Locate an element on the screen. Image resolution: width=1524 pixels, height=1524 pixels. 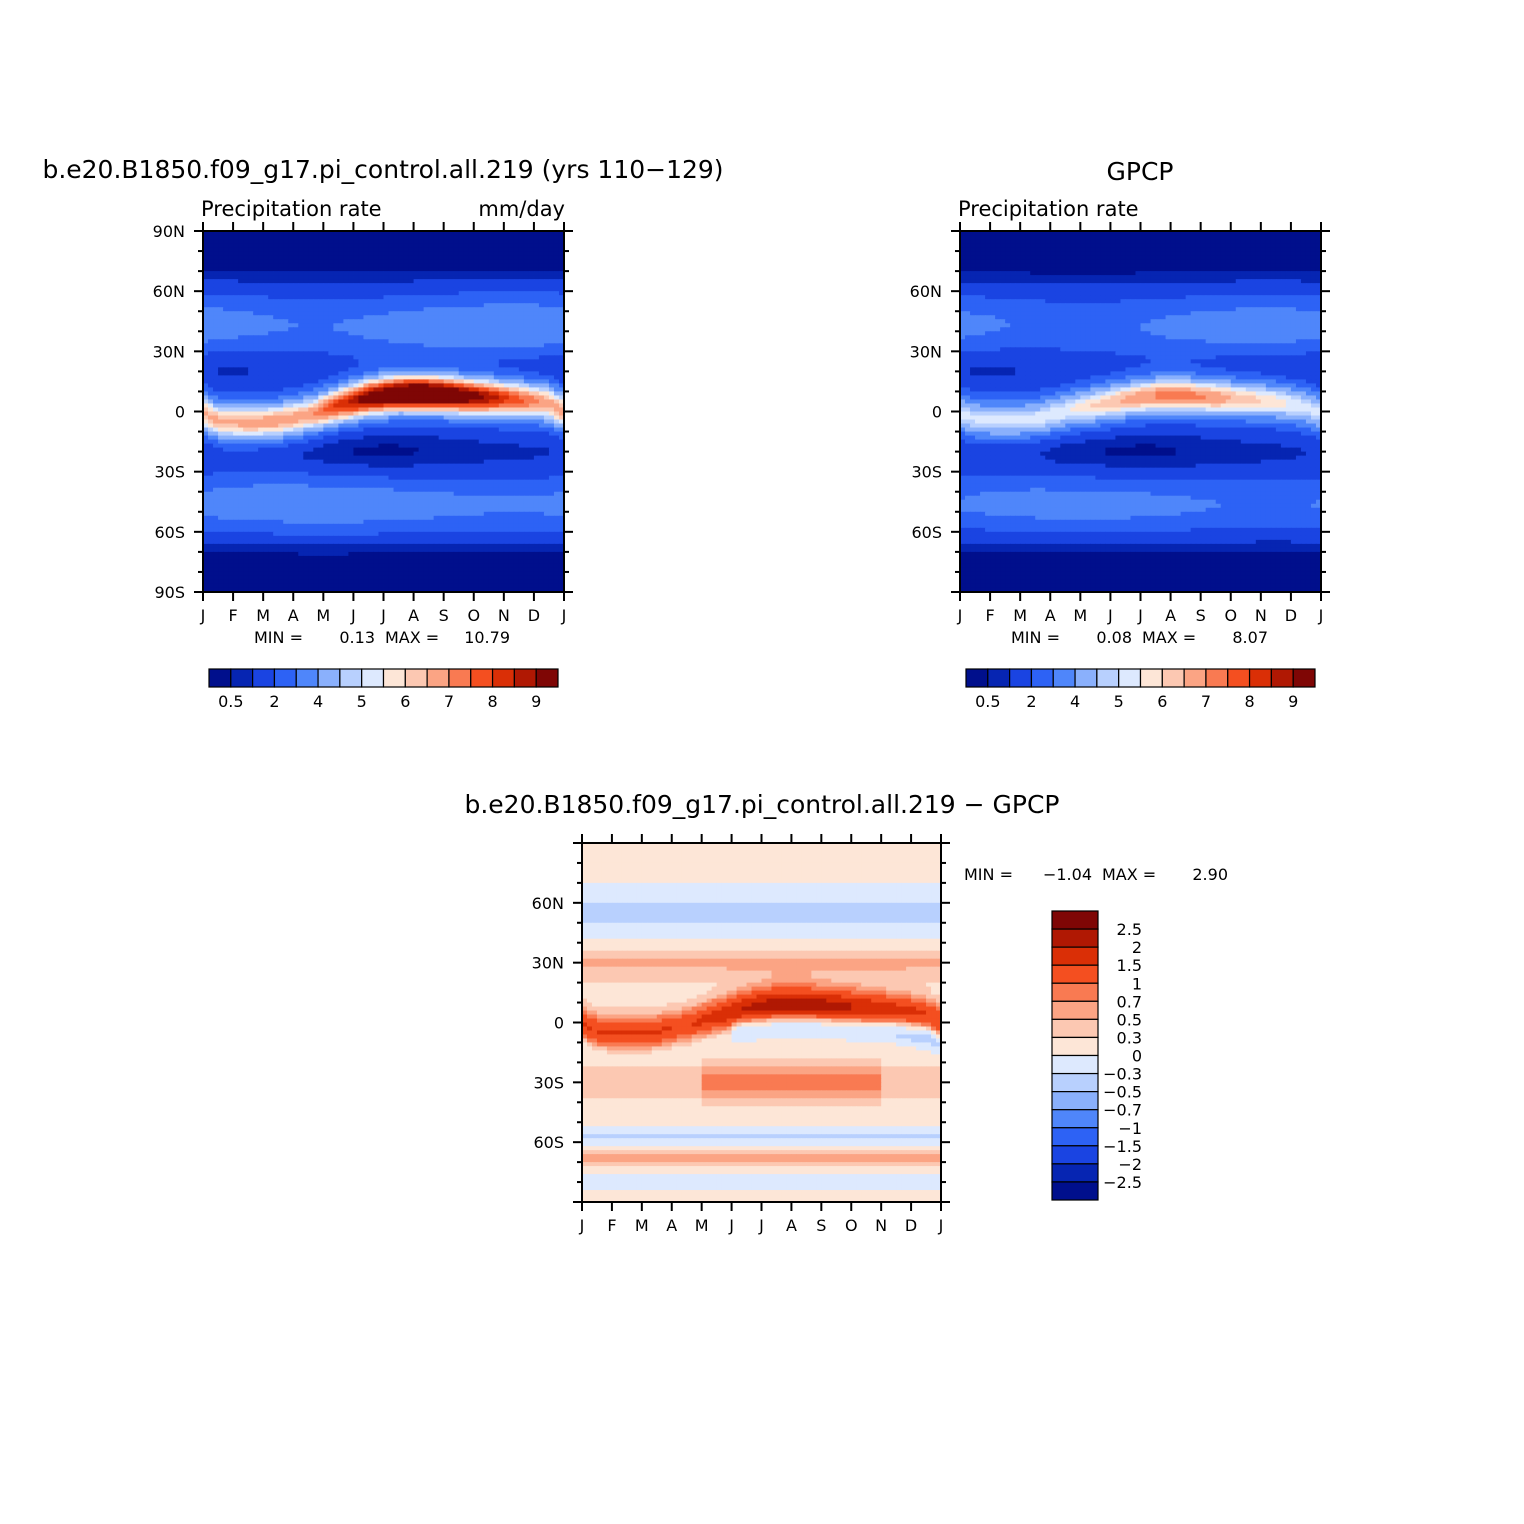
model-contour-plot is located at coordinates (384, 412).